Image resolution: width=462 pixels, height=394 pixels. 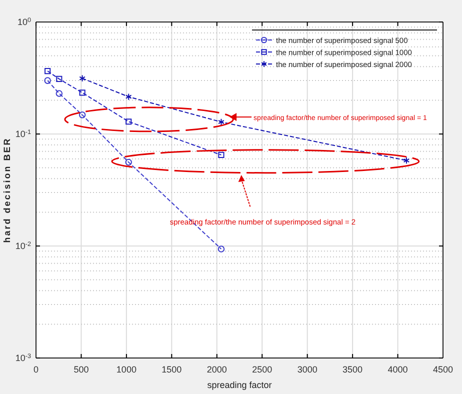 I want to click on x-tick-label: 4000, so click(x=398, y=369).